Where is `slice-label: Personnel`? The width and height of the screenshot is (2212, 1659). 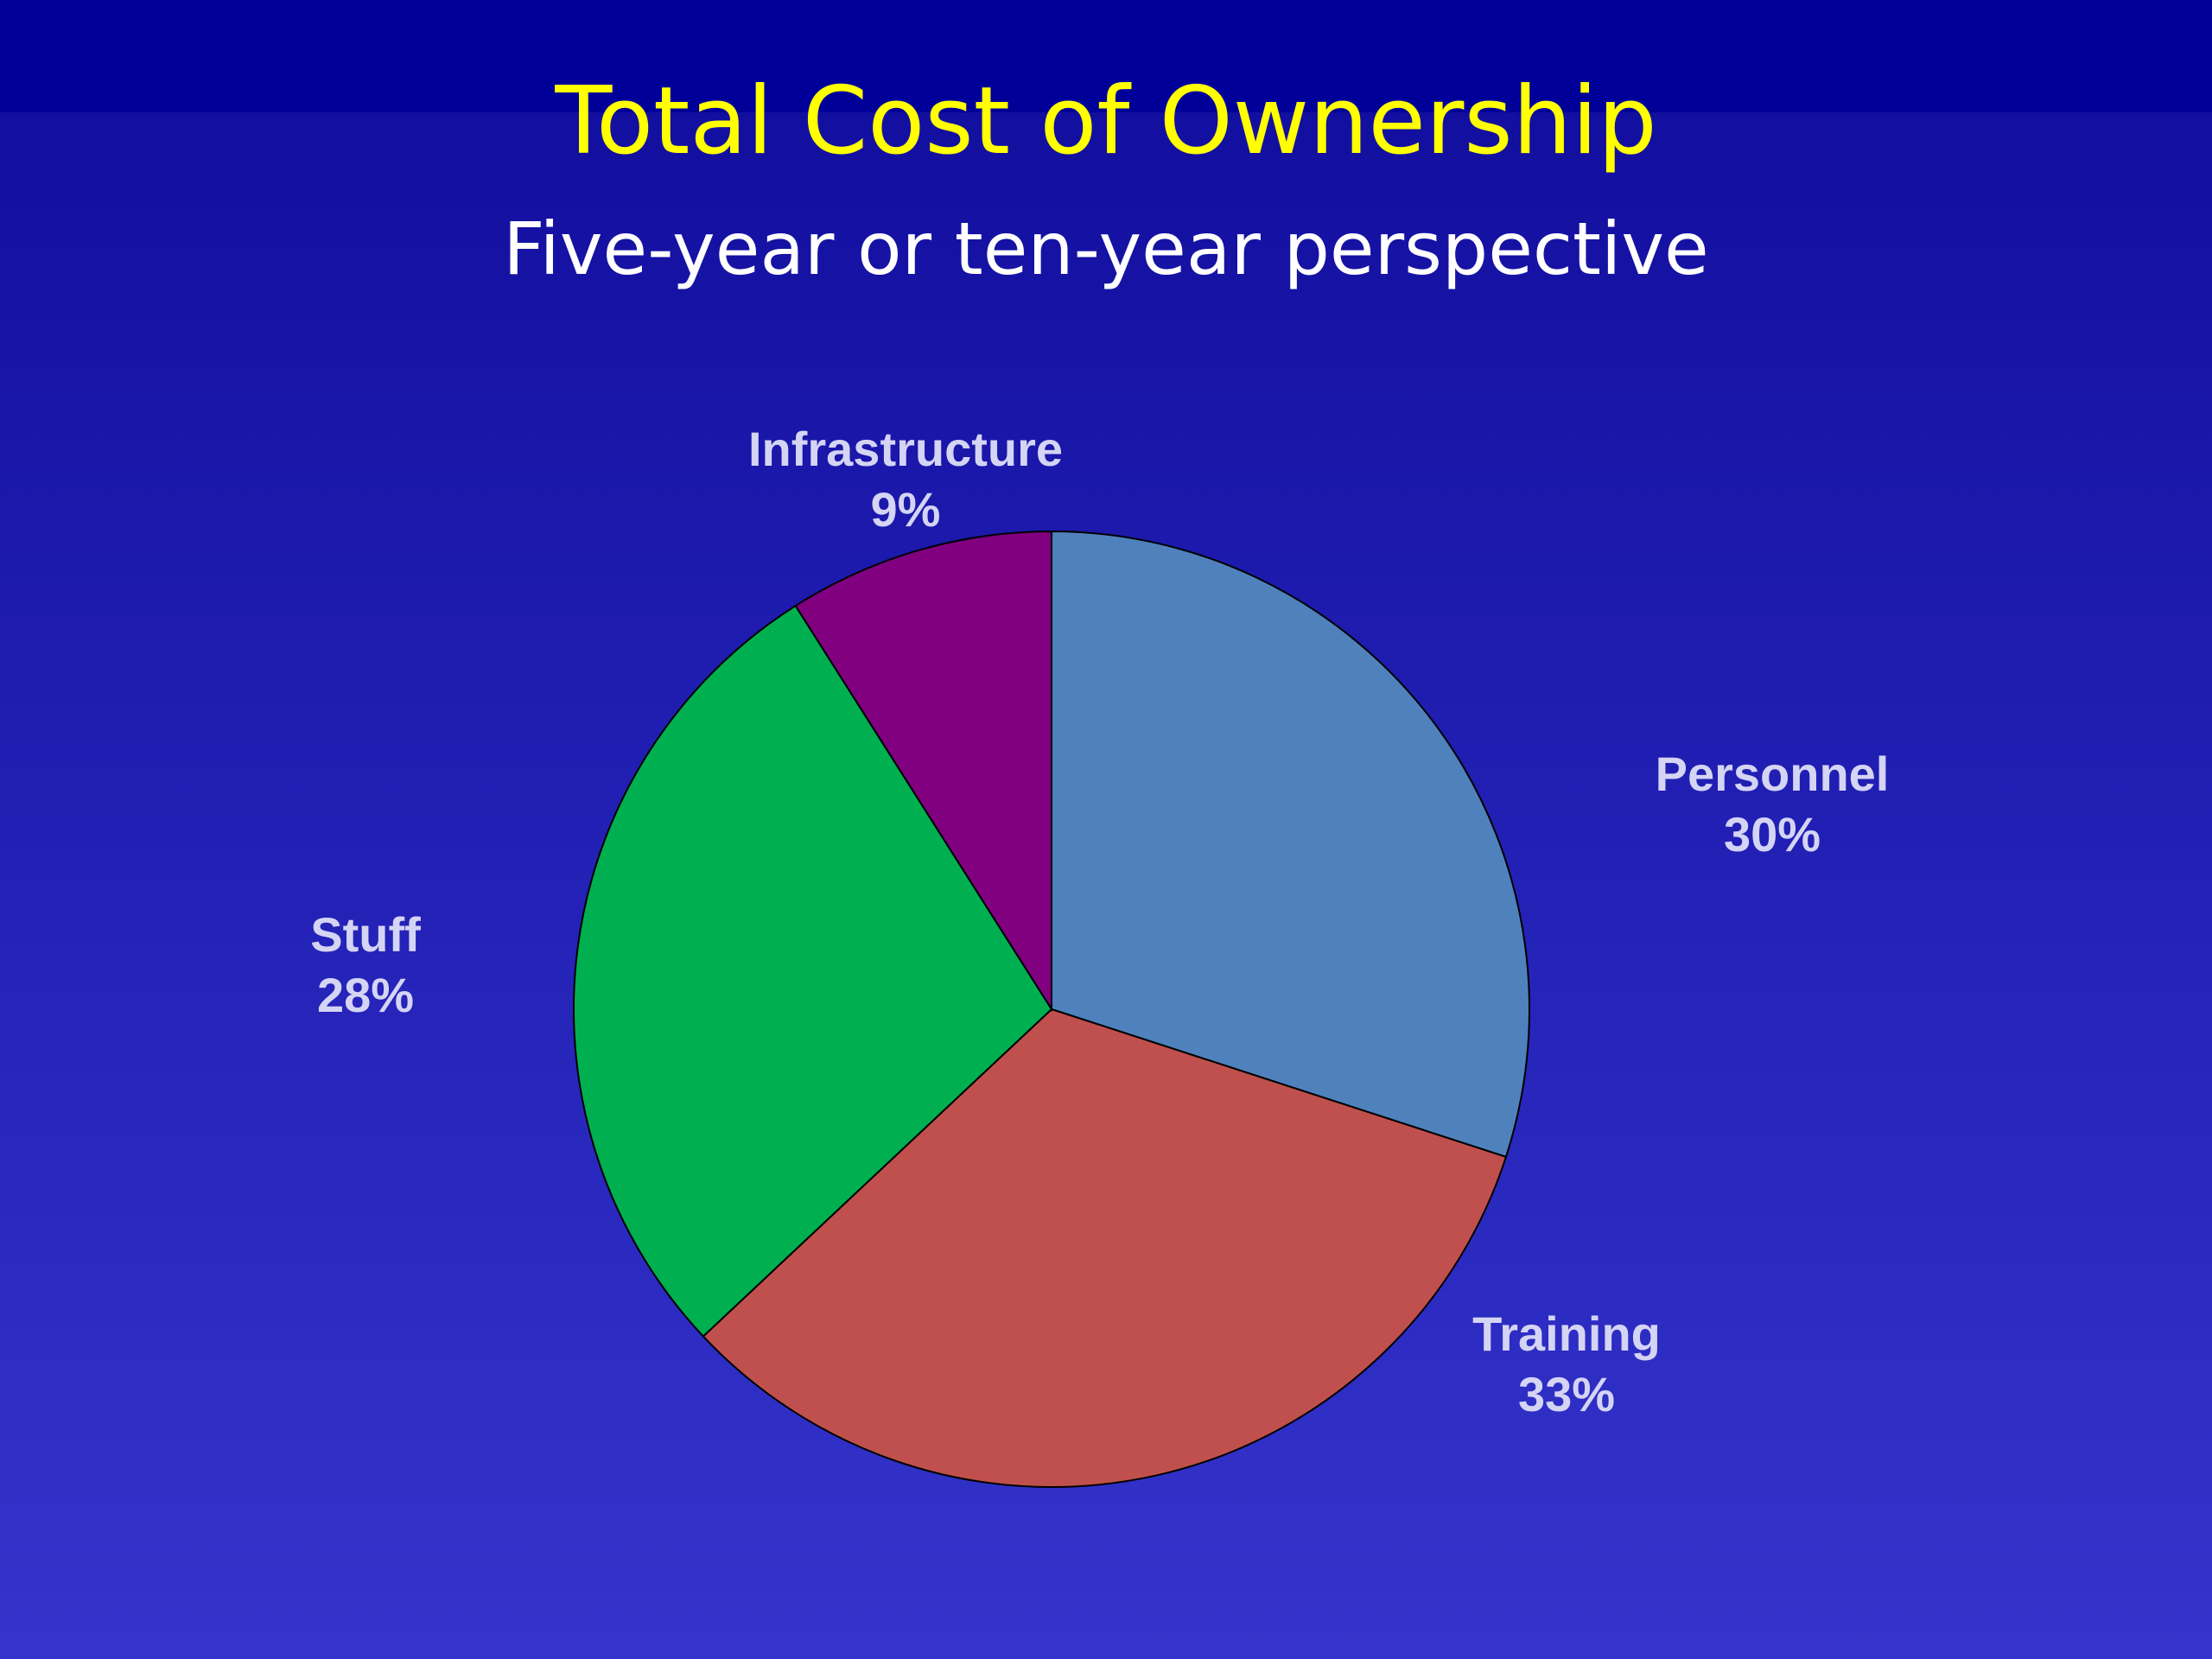
slice-label: Personnel is located at coordinates (1773, 774).